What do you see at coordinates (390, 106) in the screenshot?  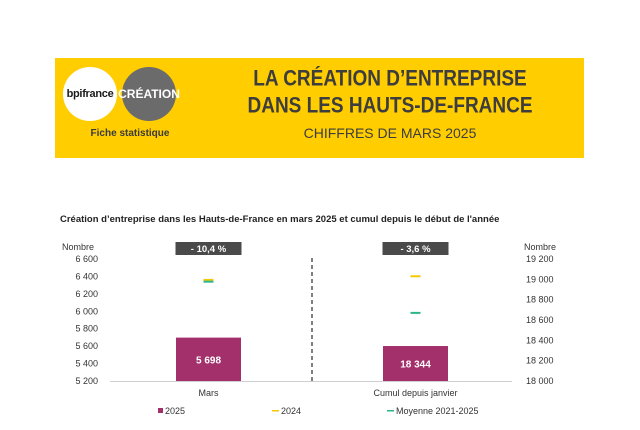 I see `page-title-line2: DANS LES HAUTS-DE-FRANCE` at bounding box center [390, 106].